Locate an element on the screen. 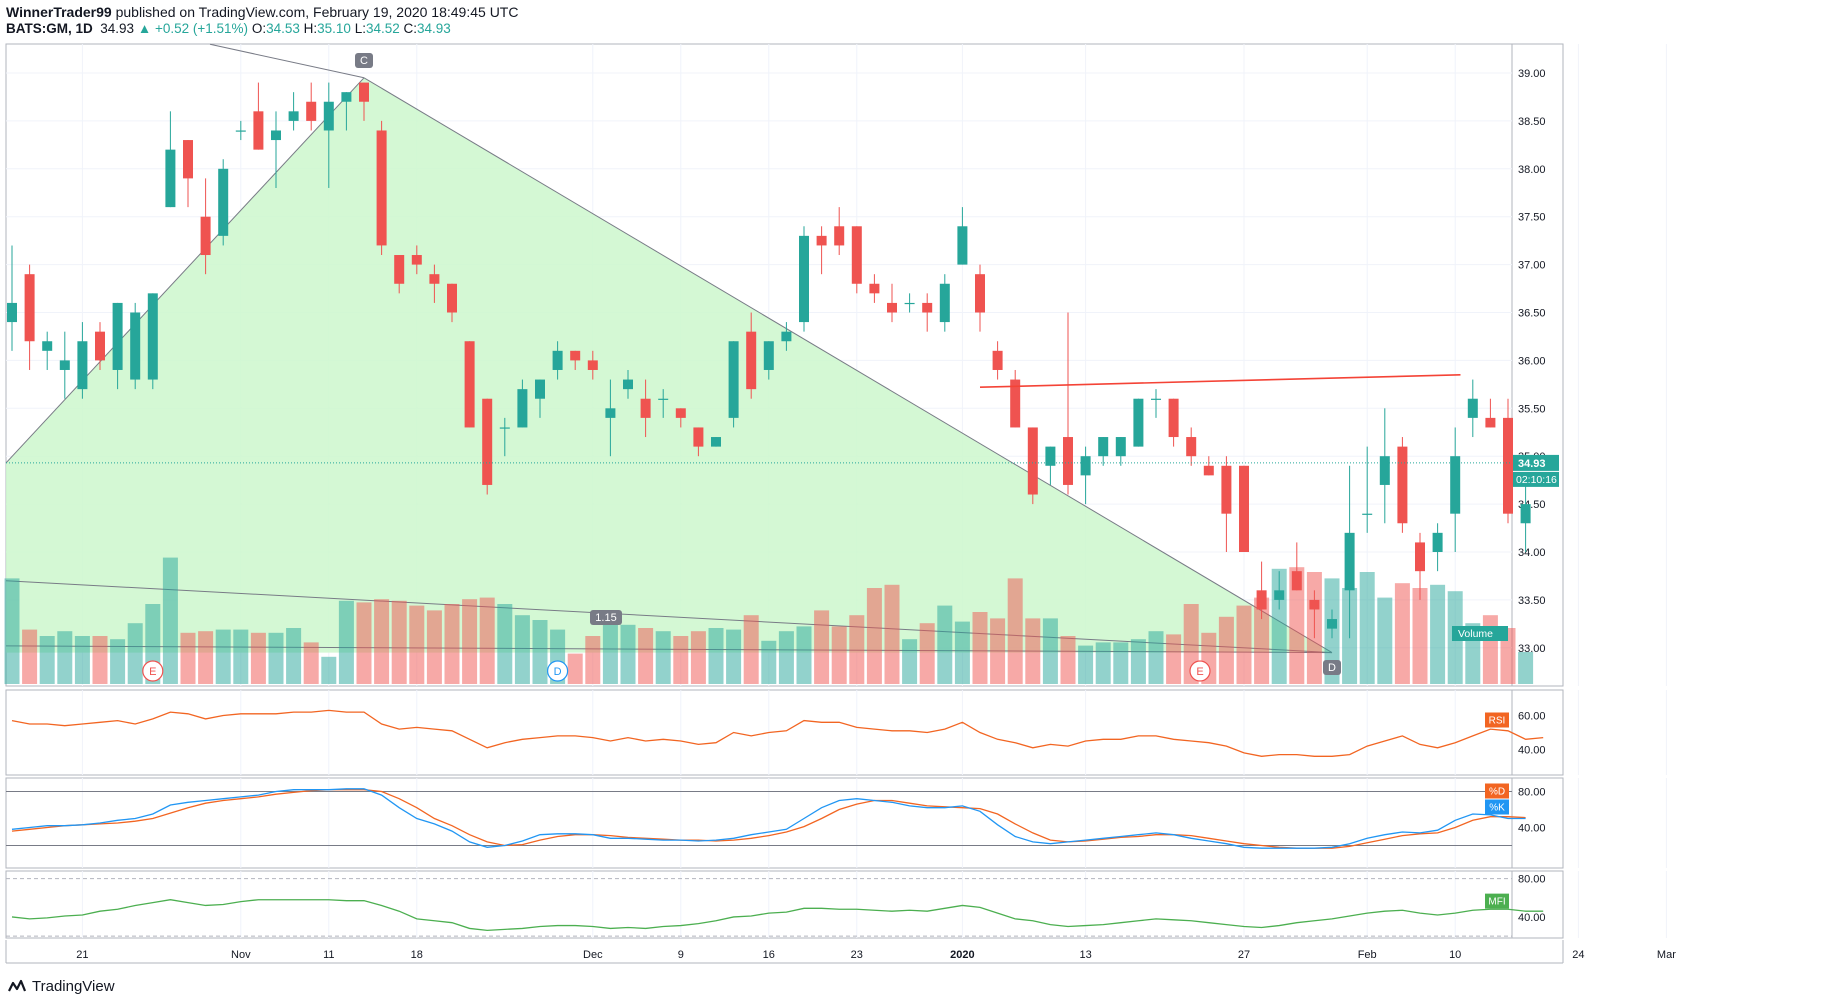 The image size is (1840, 1002). price-tick-label: 38.00 is located at coordinates (1532, 170).